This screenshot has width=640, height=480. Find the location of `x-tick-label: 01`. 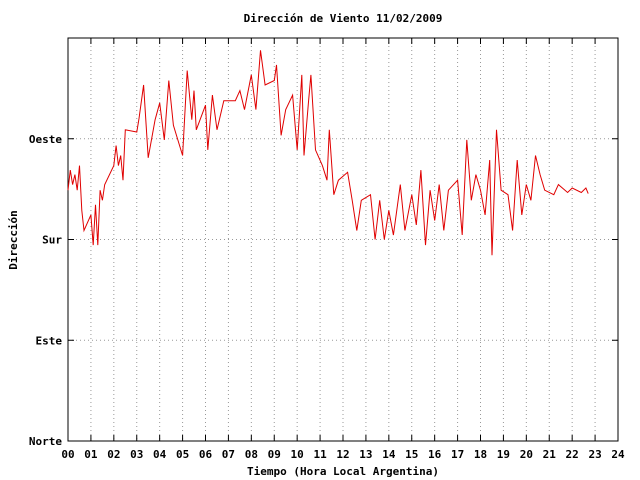

x-tick-label: 01 is located at coordinates (91, 454).